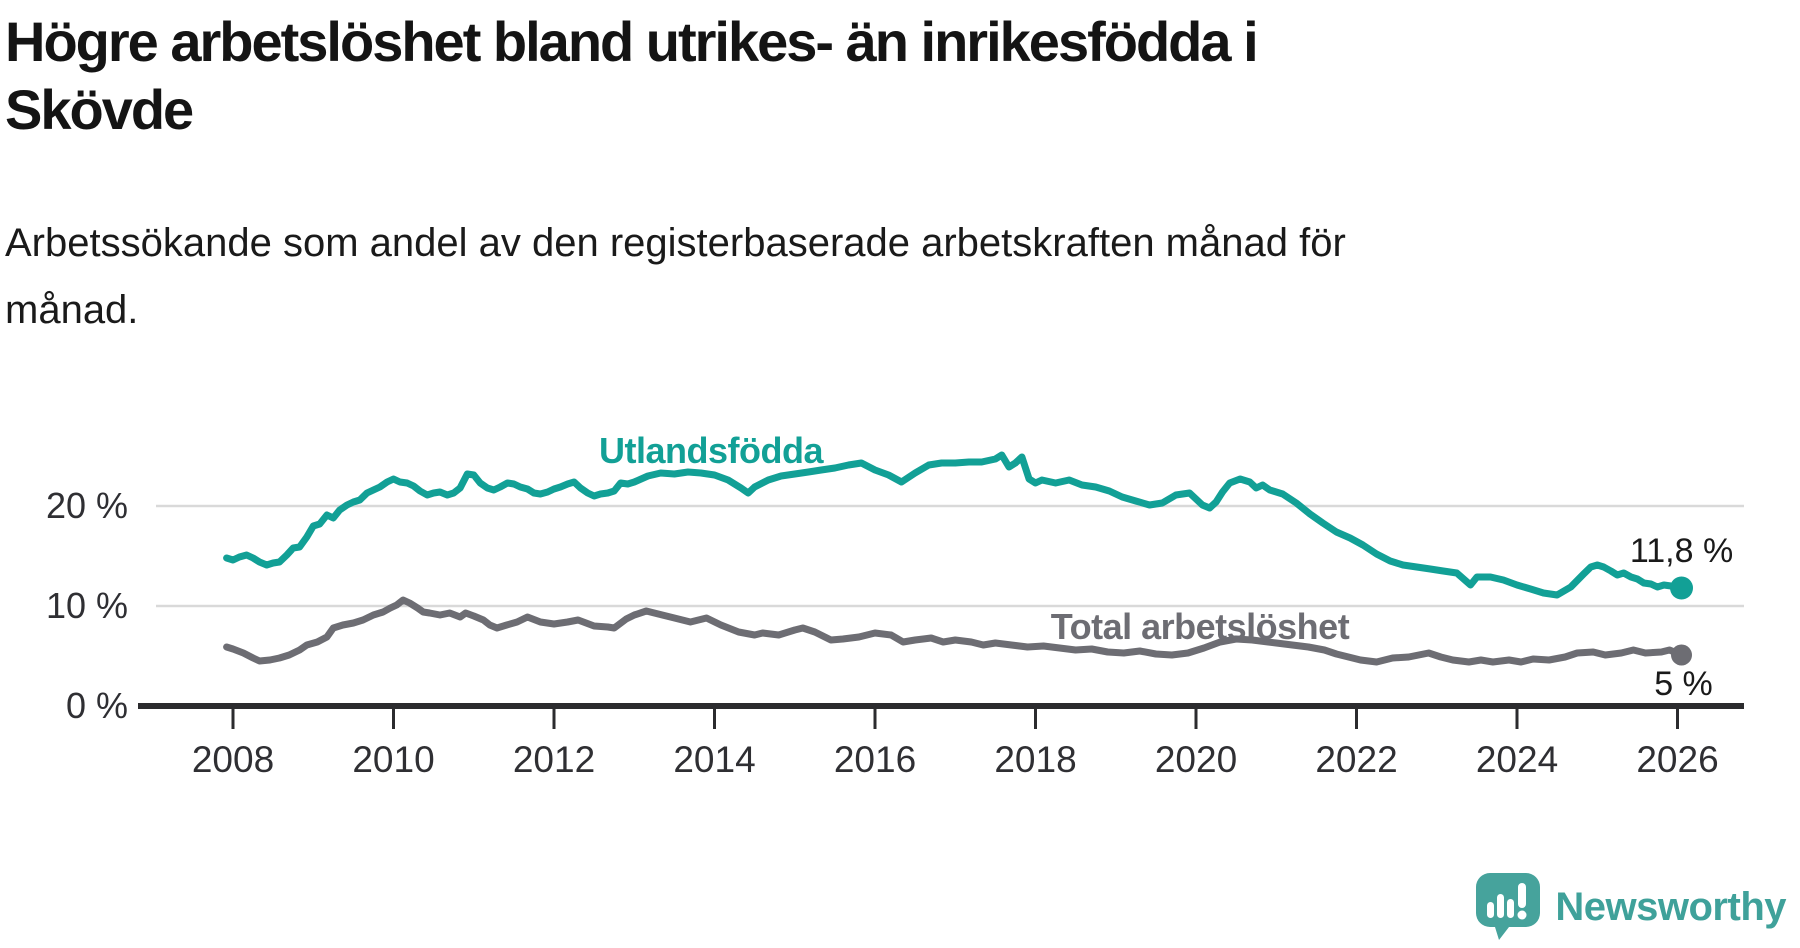 This screenshot has width=1800, height=948. Describe the element at coordinates (1356, 759) in the screenshot. I see `x-tick-label: 2022` at that location.